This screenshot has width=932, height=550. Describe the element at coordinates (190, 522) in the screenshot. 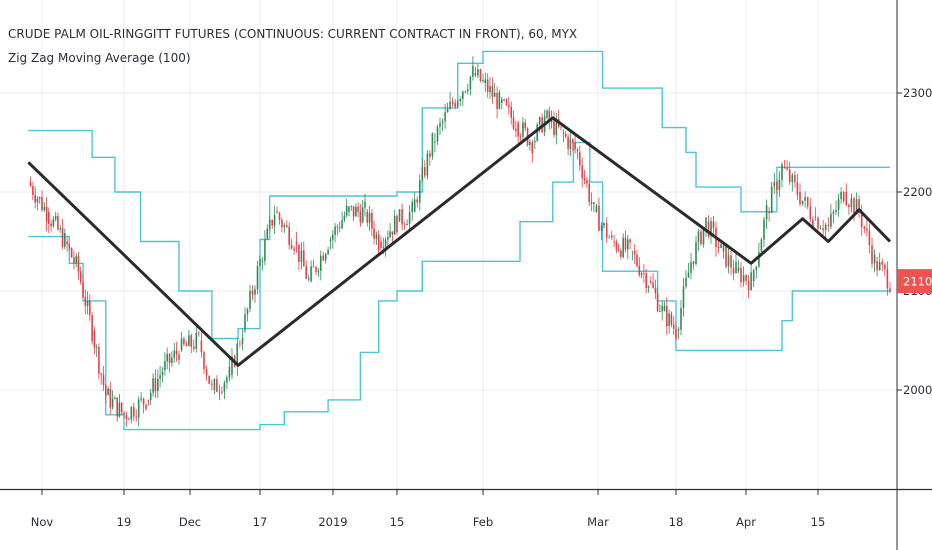

I see `time-tick-label: Dec` at that location.